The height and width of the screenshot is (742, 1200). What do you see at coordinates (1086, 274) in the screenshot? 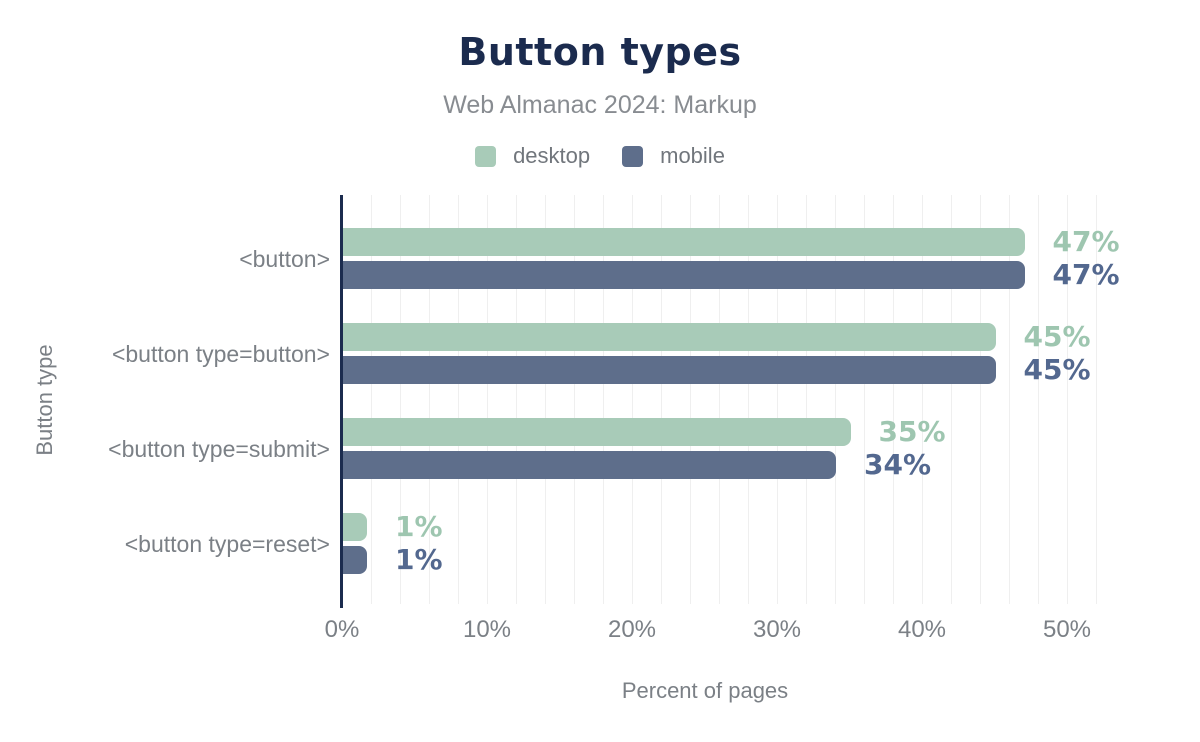
I see `value-label-mobile: 47%` at bounding box center [1086, 274].